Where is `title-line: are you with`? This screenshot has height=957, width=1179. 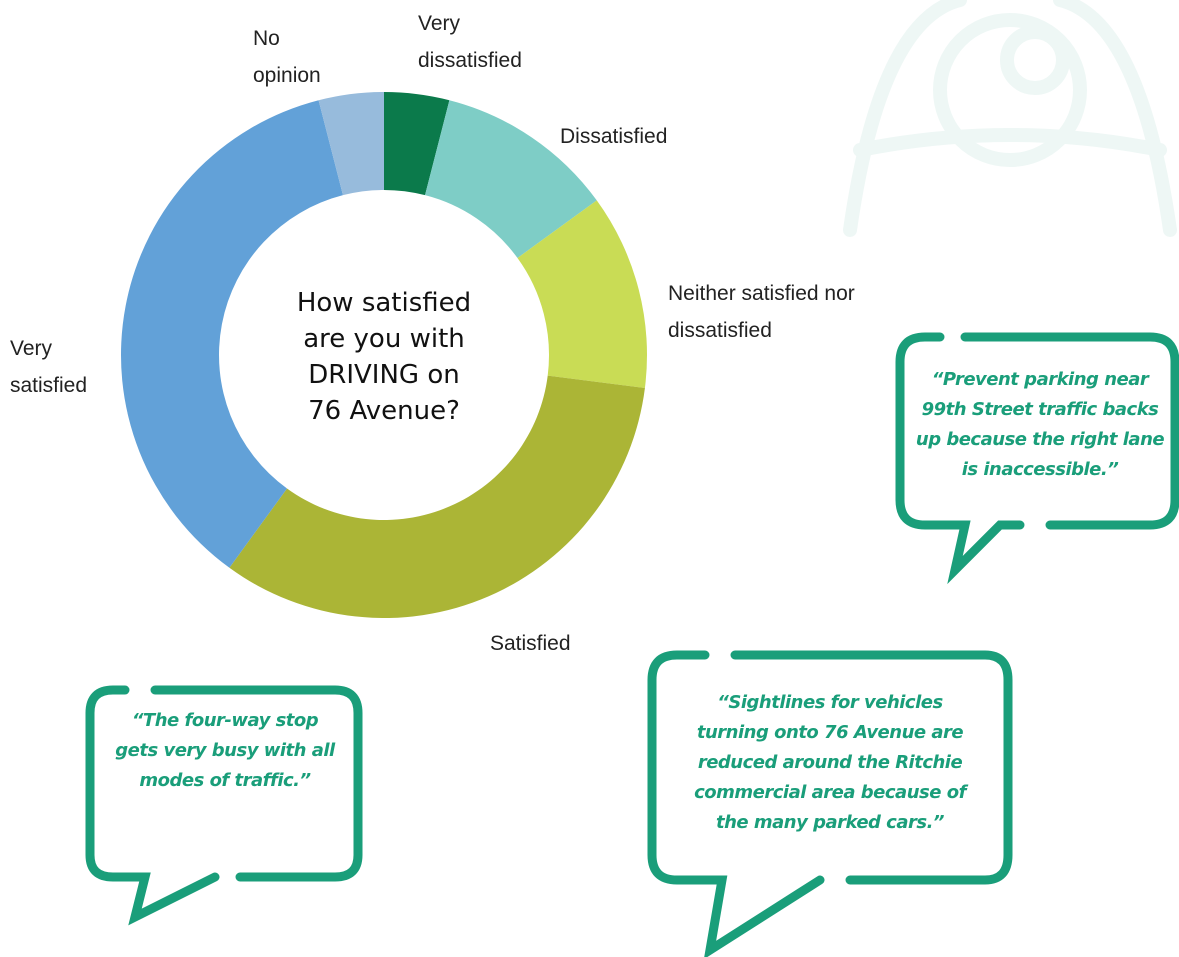 title-line: are you with is located at coordinates (384, 339).